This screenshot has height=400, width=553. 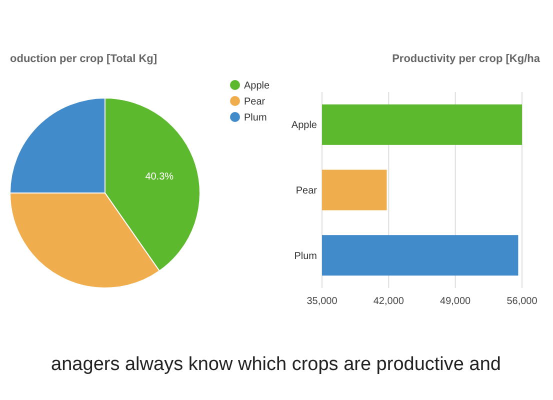 I want to click on x-tick-label: 42,000, so click(x=388, y=301).